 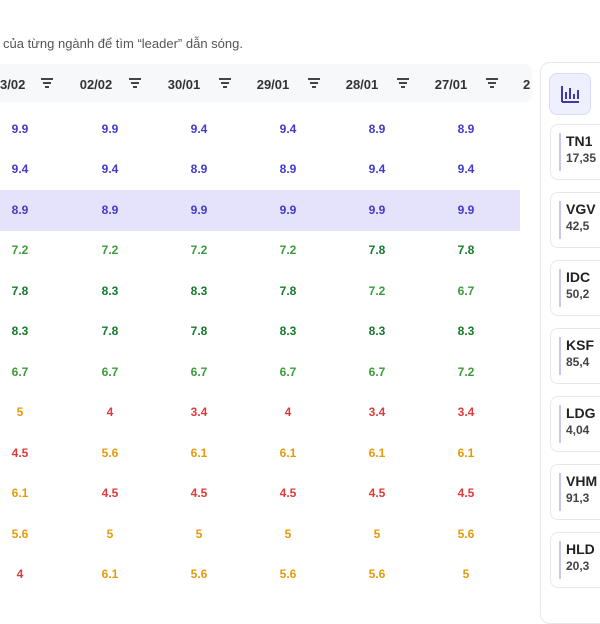 I want to click on column-header: 27/01, so click(x=451, y=84).